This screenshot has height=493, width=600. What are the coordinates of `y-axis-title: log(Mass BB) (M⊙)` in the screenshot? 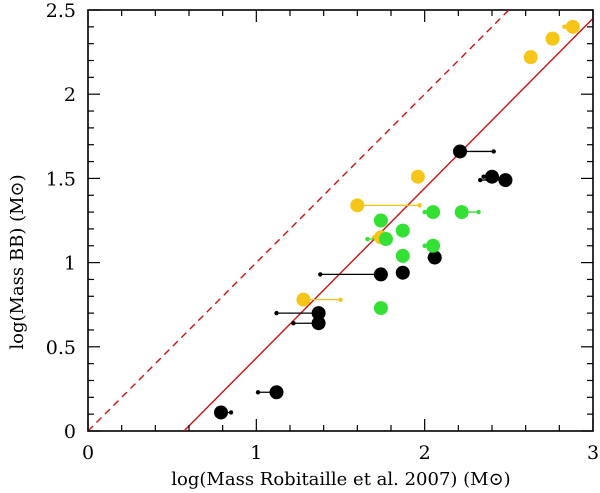 It's located at (17, 261).